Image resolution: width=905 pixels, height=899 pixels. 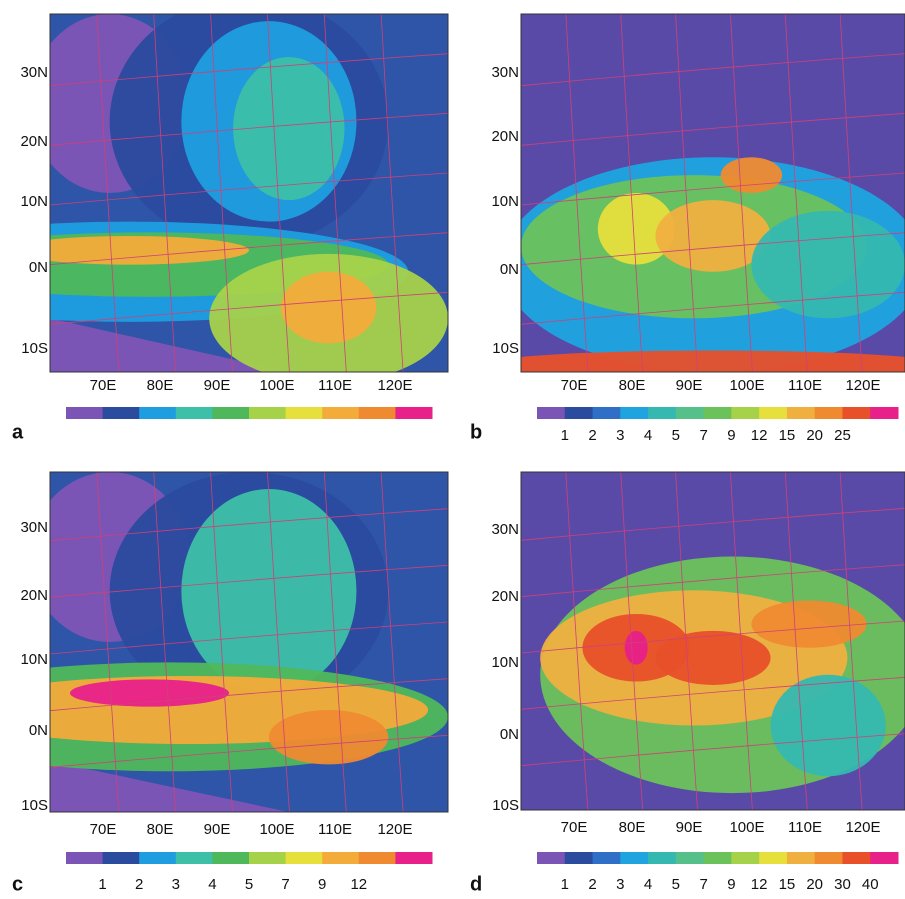 What do you see at coordinates (18, 432) in the screenshot?
I see `panel-letter: a` at bounding box center [18, 432].